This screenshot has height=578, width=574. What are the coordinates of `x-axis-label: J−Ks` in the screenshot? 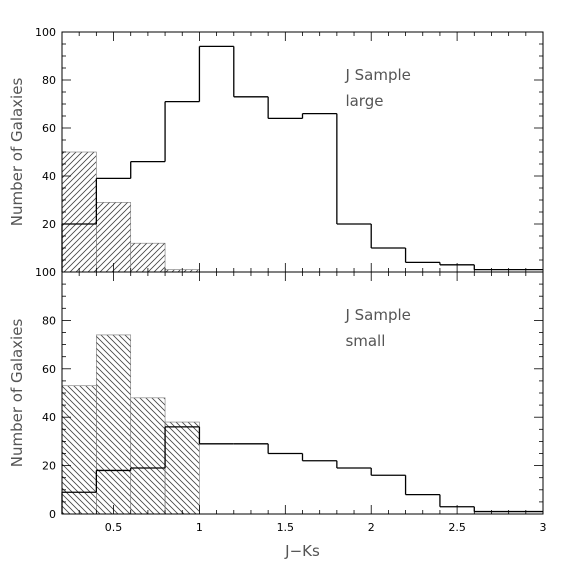 It's located at (302, 551).